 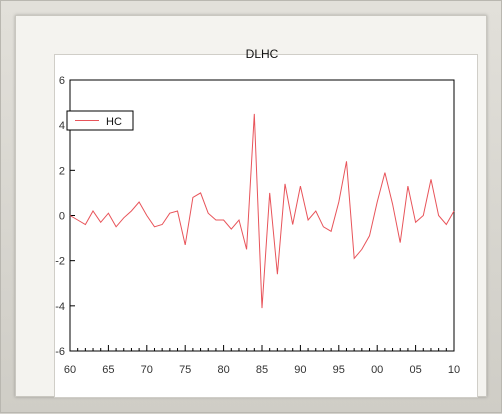 I want to click on x-tick-label: 00, so click(x=377, y=370).